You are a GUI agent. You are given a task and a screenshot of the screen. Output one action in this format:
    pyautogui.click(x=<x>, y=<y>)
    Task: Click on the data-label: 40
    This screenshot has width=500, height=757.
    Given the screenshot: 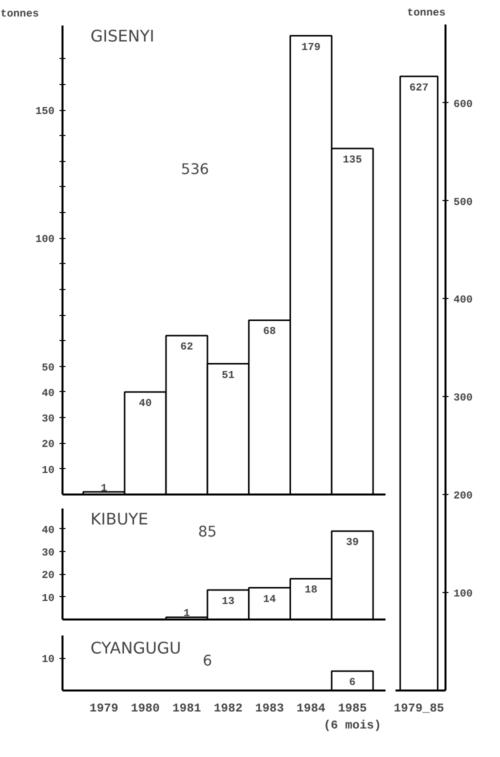 What is the action you would take?
    pyautogui.click(x=145, y=404)
    